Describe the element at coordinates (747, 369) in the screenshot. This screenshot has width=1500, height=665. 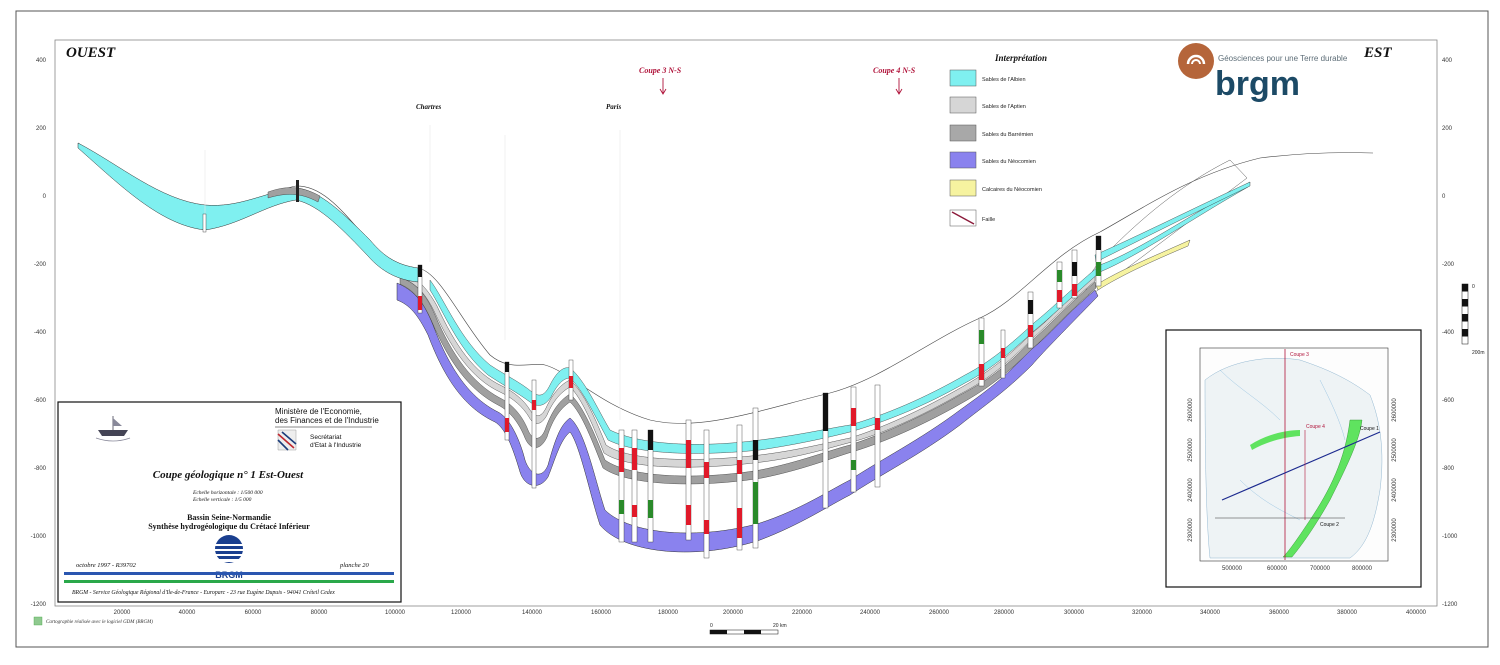
I see `layer-aptien-sands` at that location.